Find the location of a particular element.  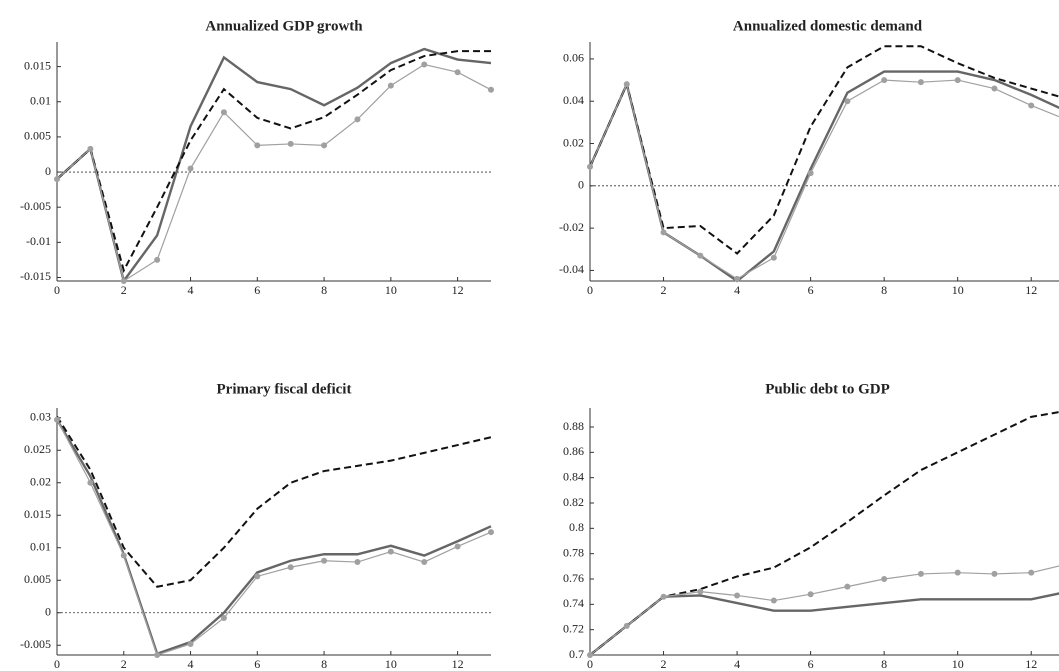

y-tick-label: 0.8 is located at coordinates (576, 527).